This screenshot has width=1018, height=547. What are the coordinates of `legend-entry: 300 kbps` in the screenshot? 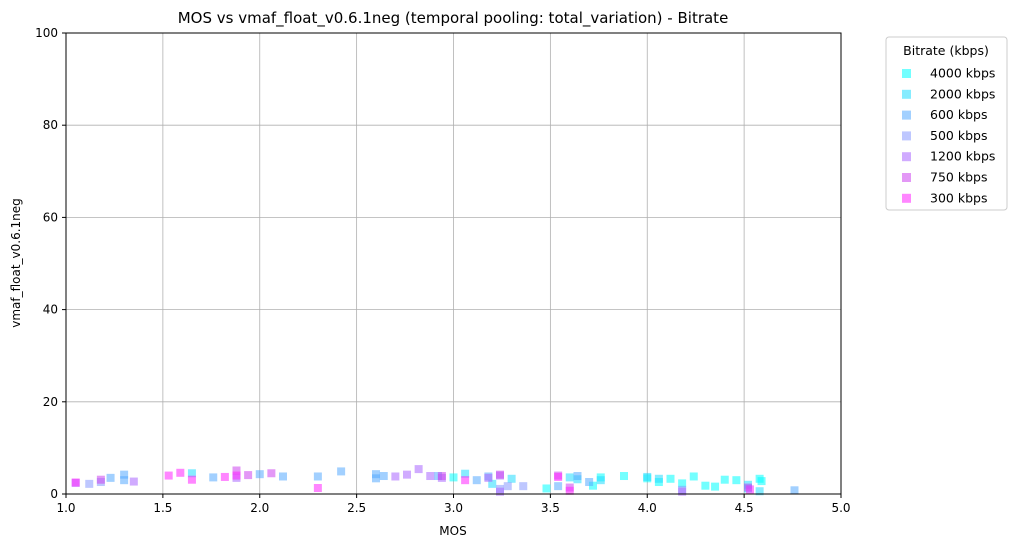 It's located at (958, 197).